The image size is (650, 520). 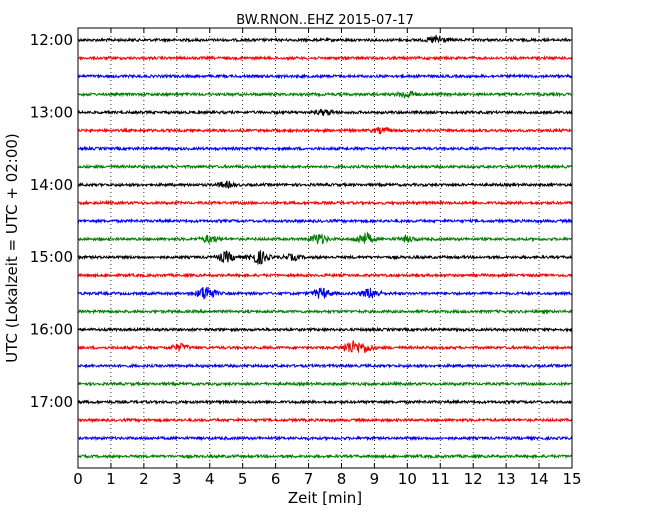 I want to click on x-tick-label-12: 12, so click(x=473, y=479).